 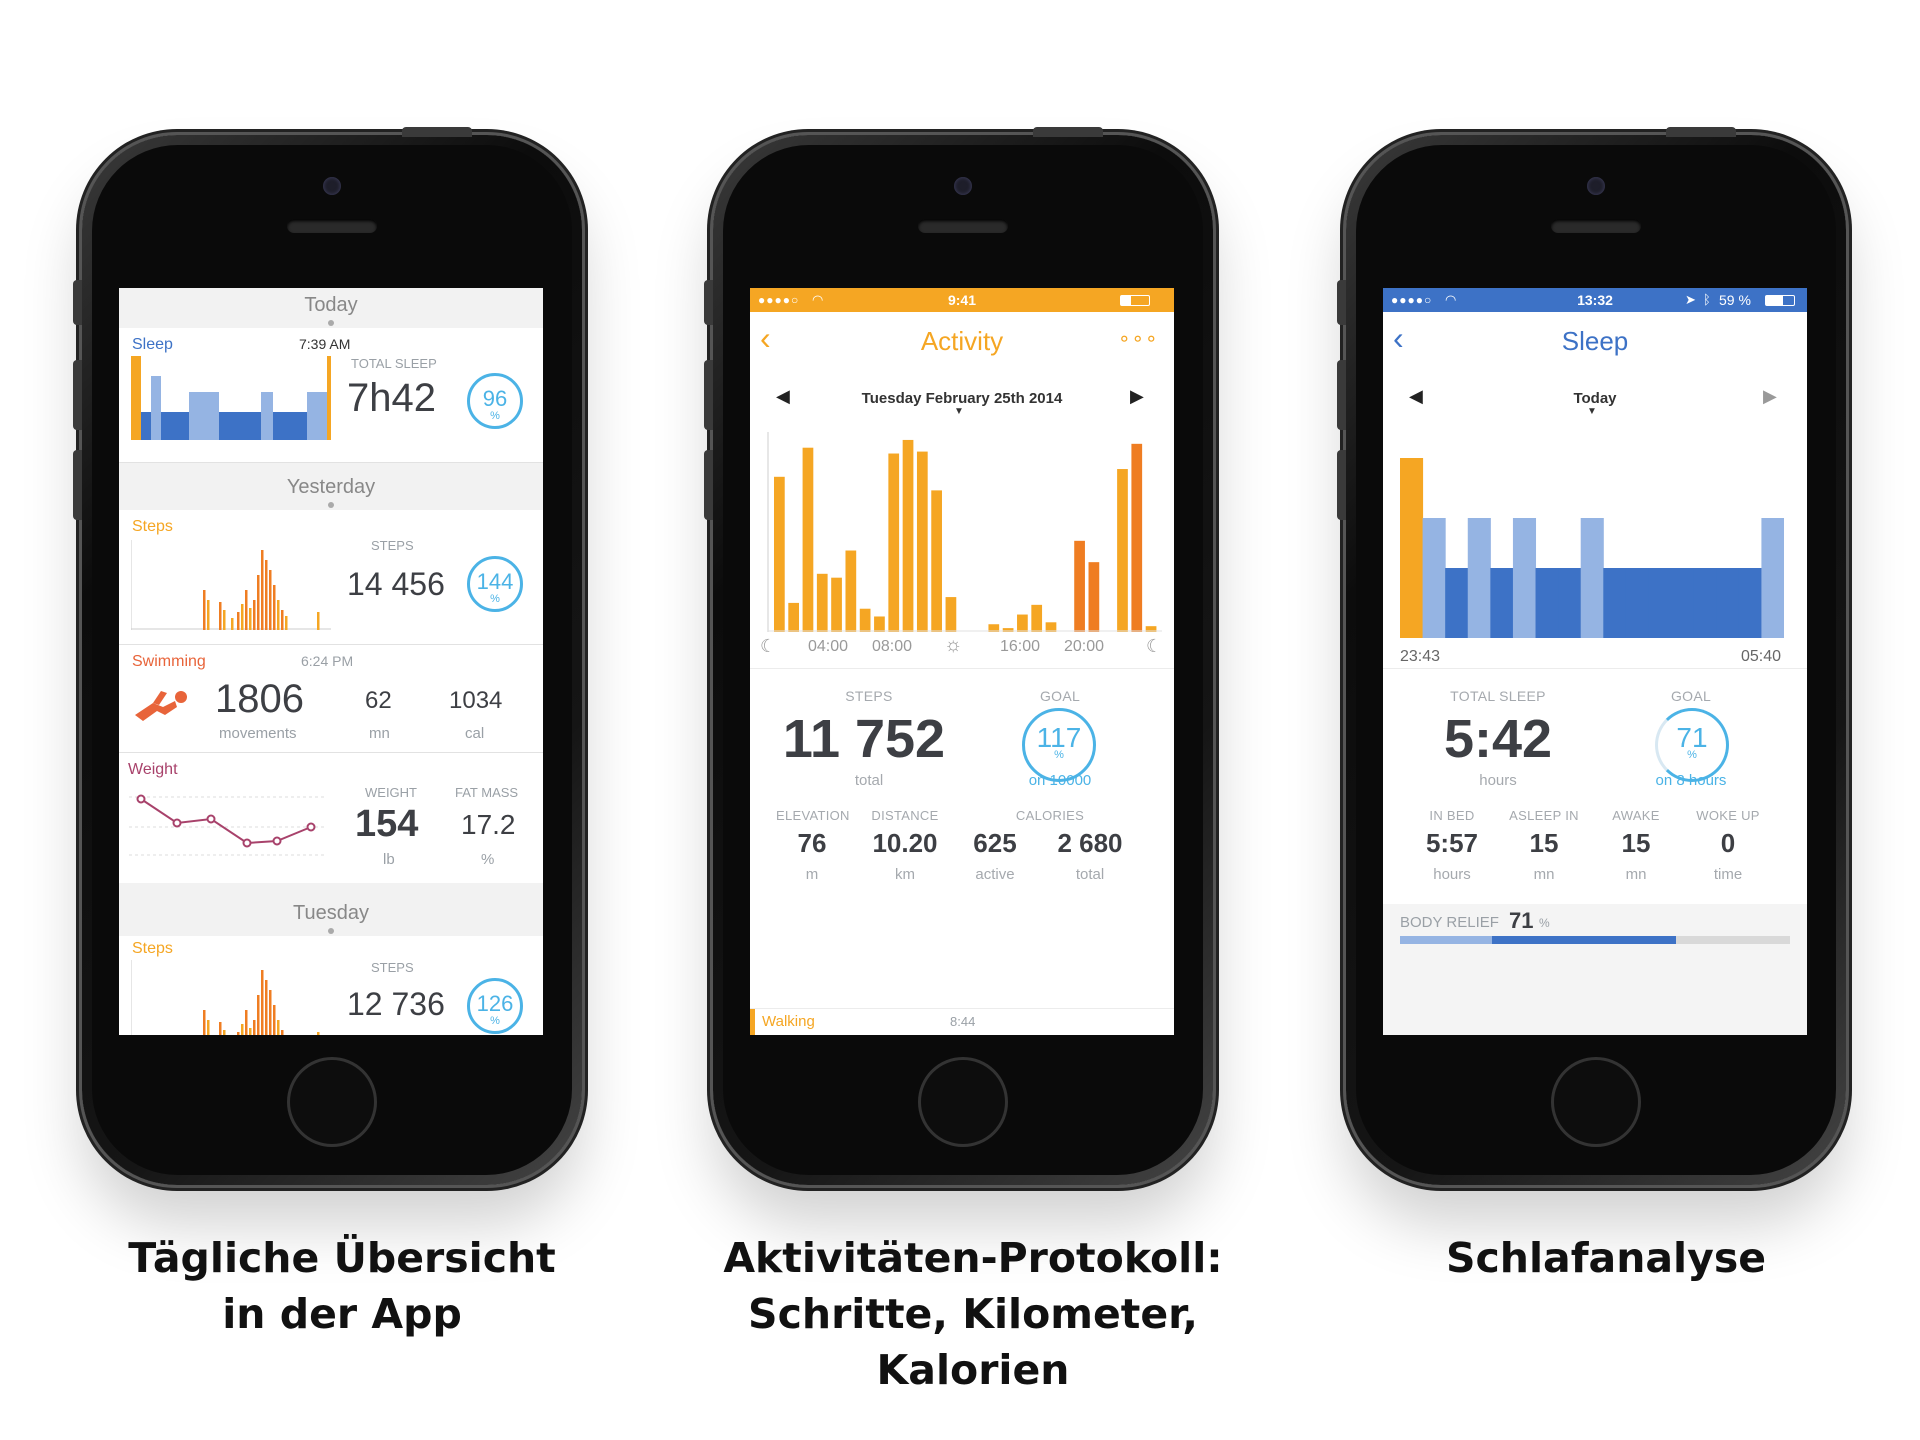 What do you see at coordinates (1452, 815) in the screenshot?
I see `in-bed-label: IN BED` at bounding box center [1452, 815].